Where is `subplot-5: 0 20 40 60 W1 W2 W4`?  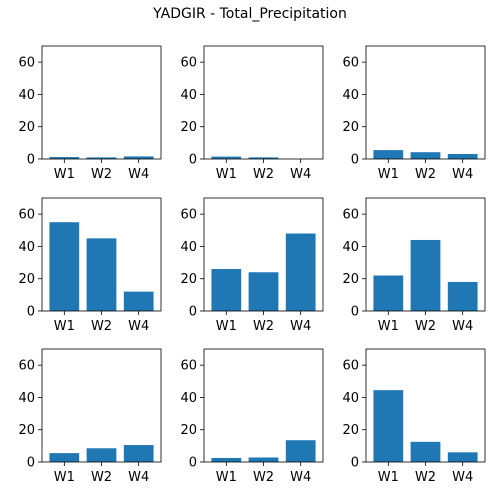
subplot-5: 0 20 40 60 W1 W2 W4 is located at coordinates (252, 265).